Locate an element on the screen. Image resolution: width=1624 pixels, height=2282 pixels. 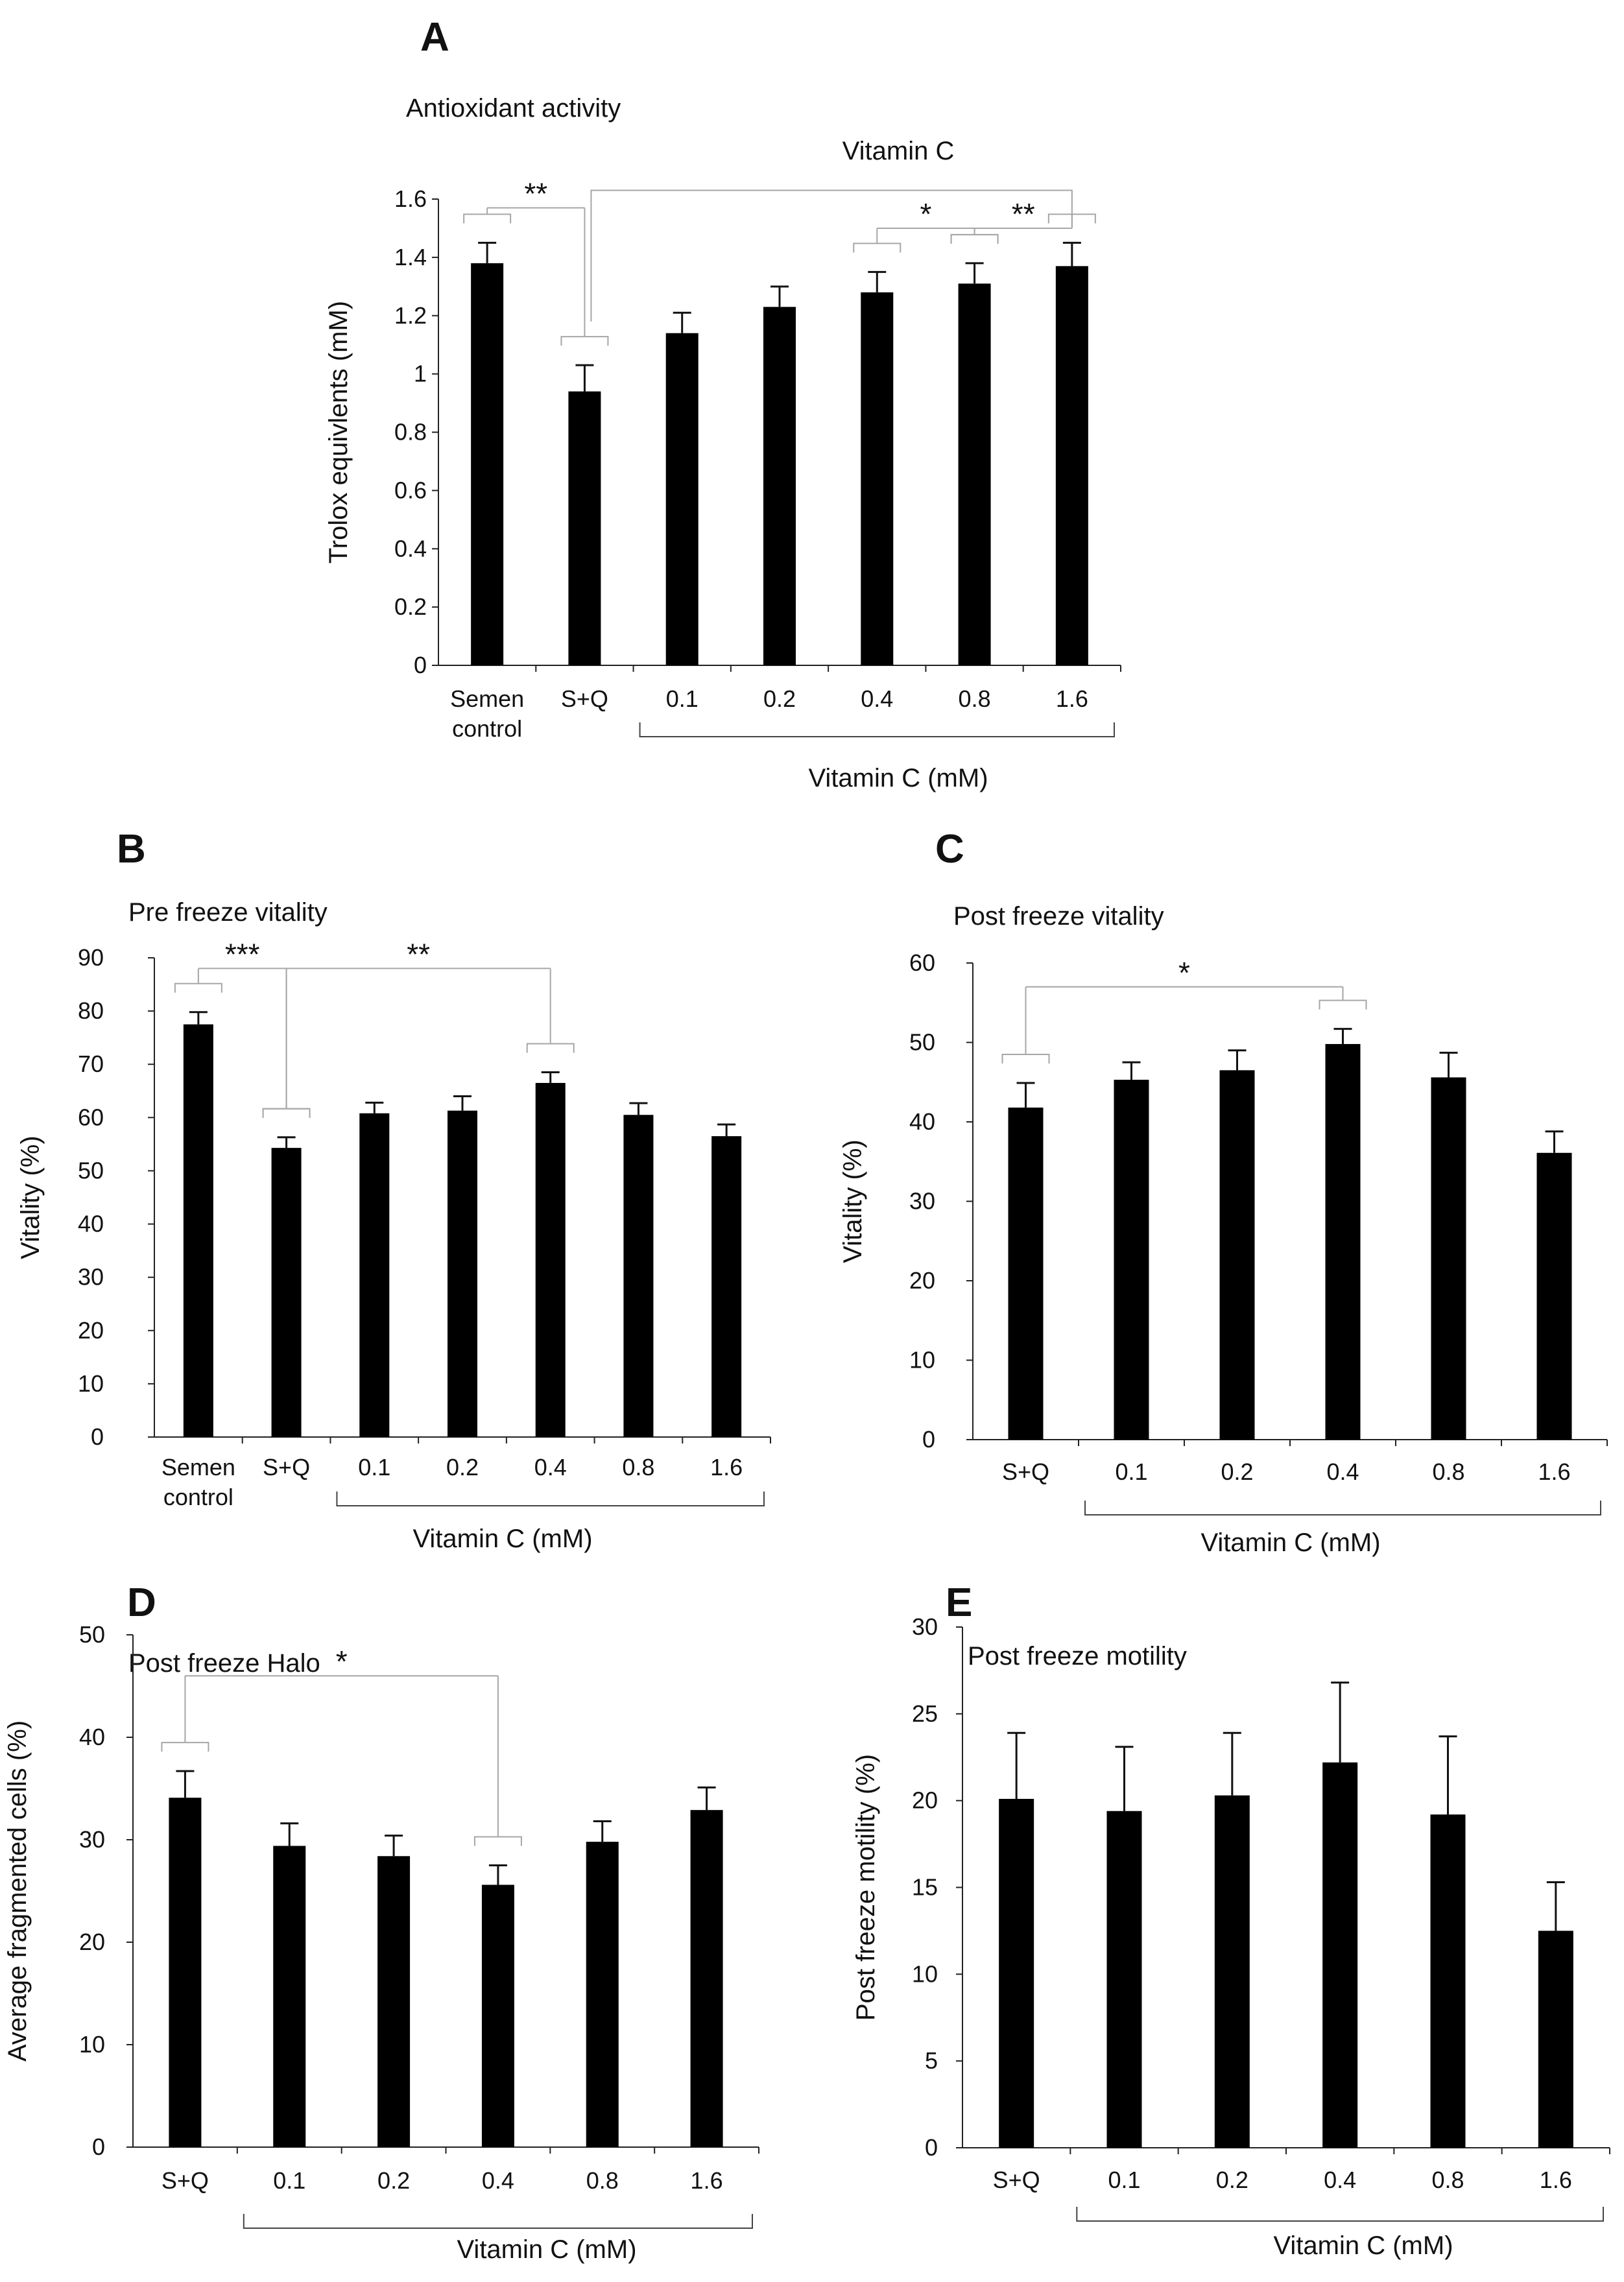
chart-title: Post freeze vitality is located at coordinates (1058, 916).